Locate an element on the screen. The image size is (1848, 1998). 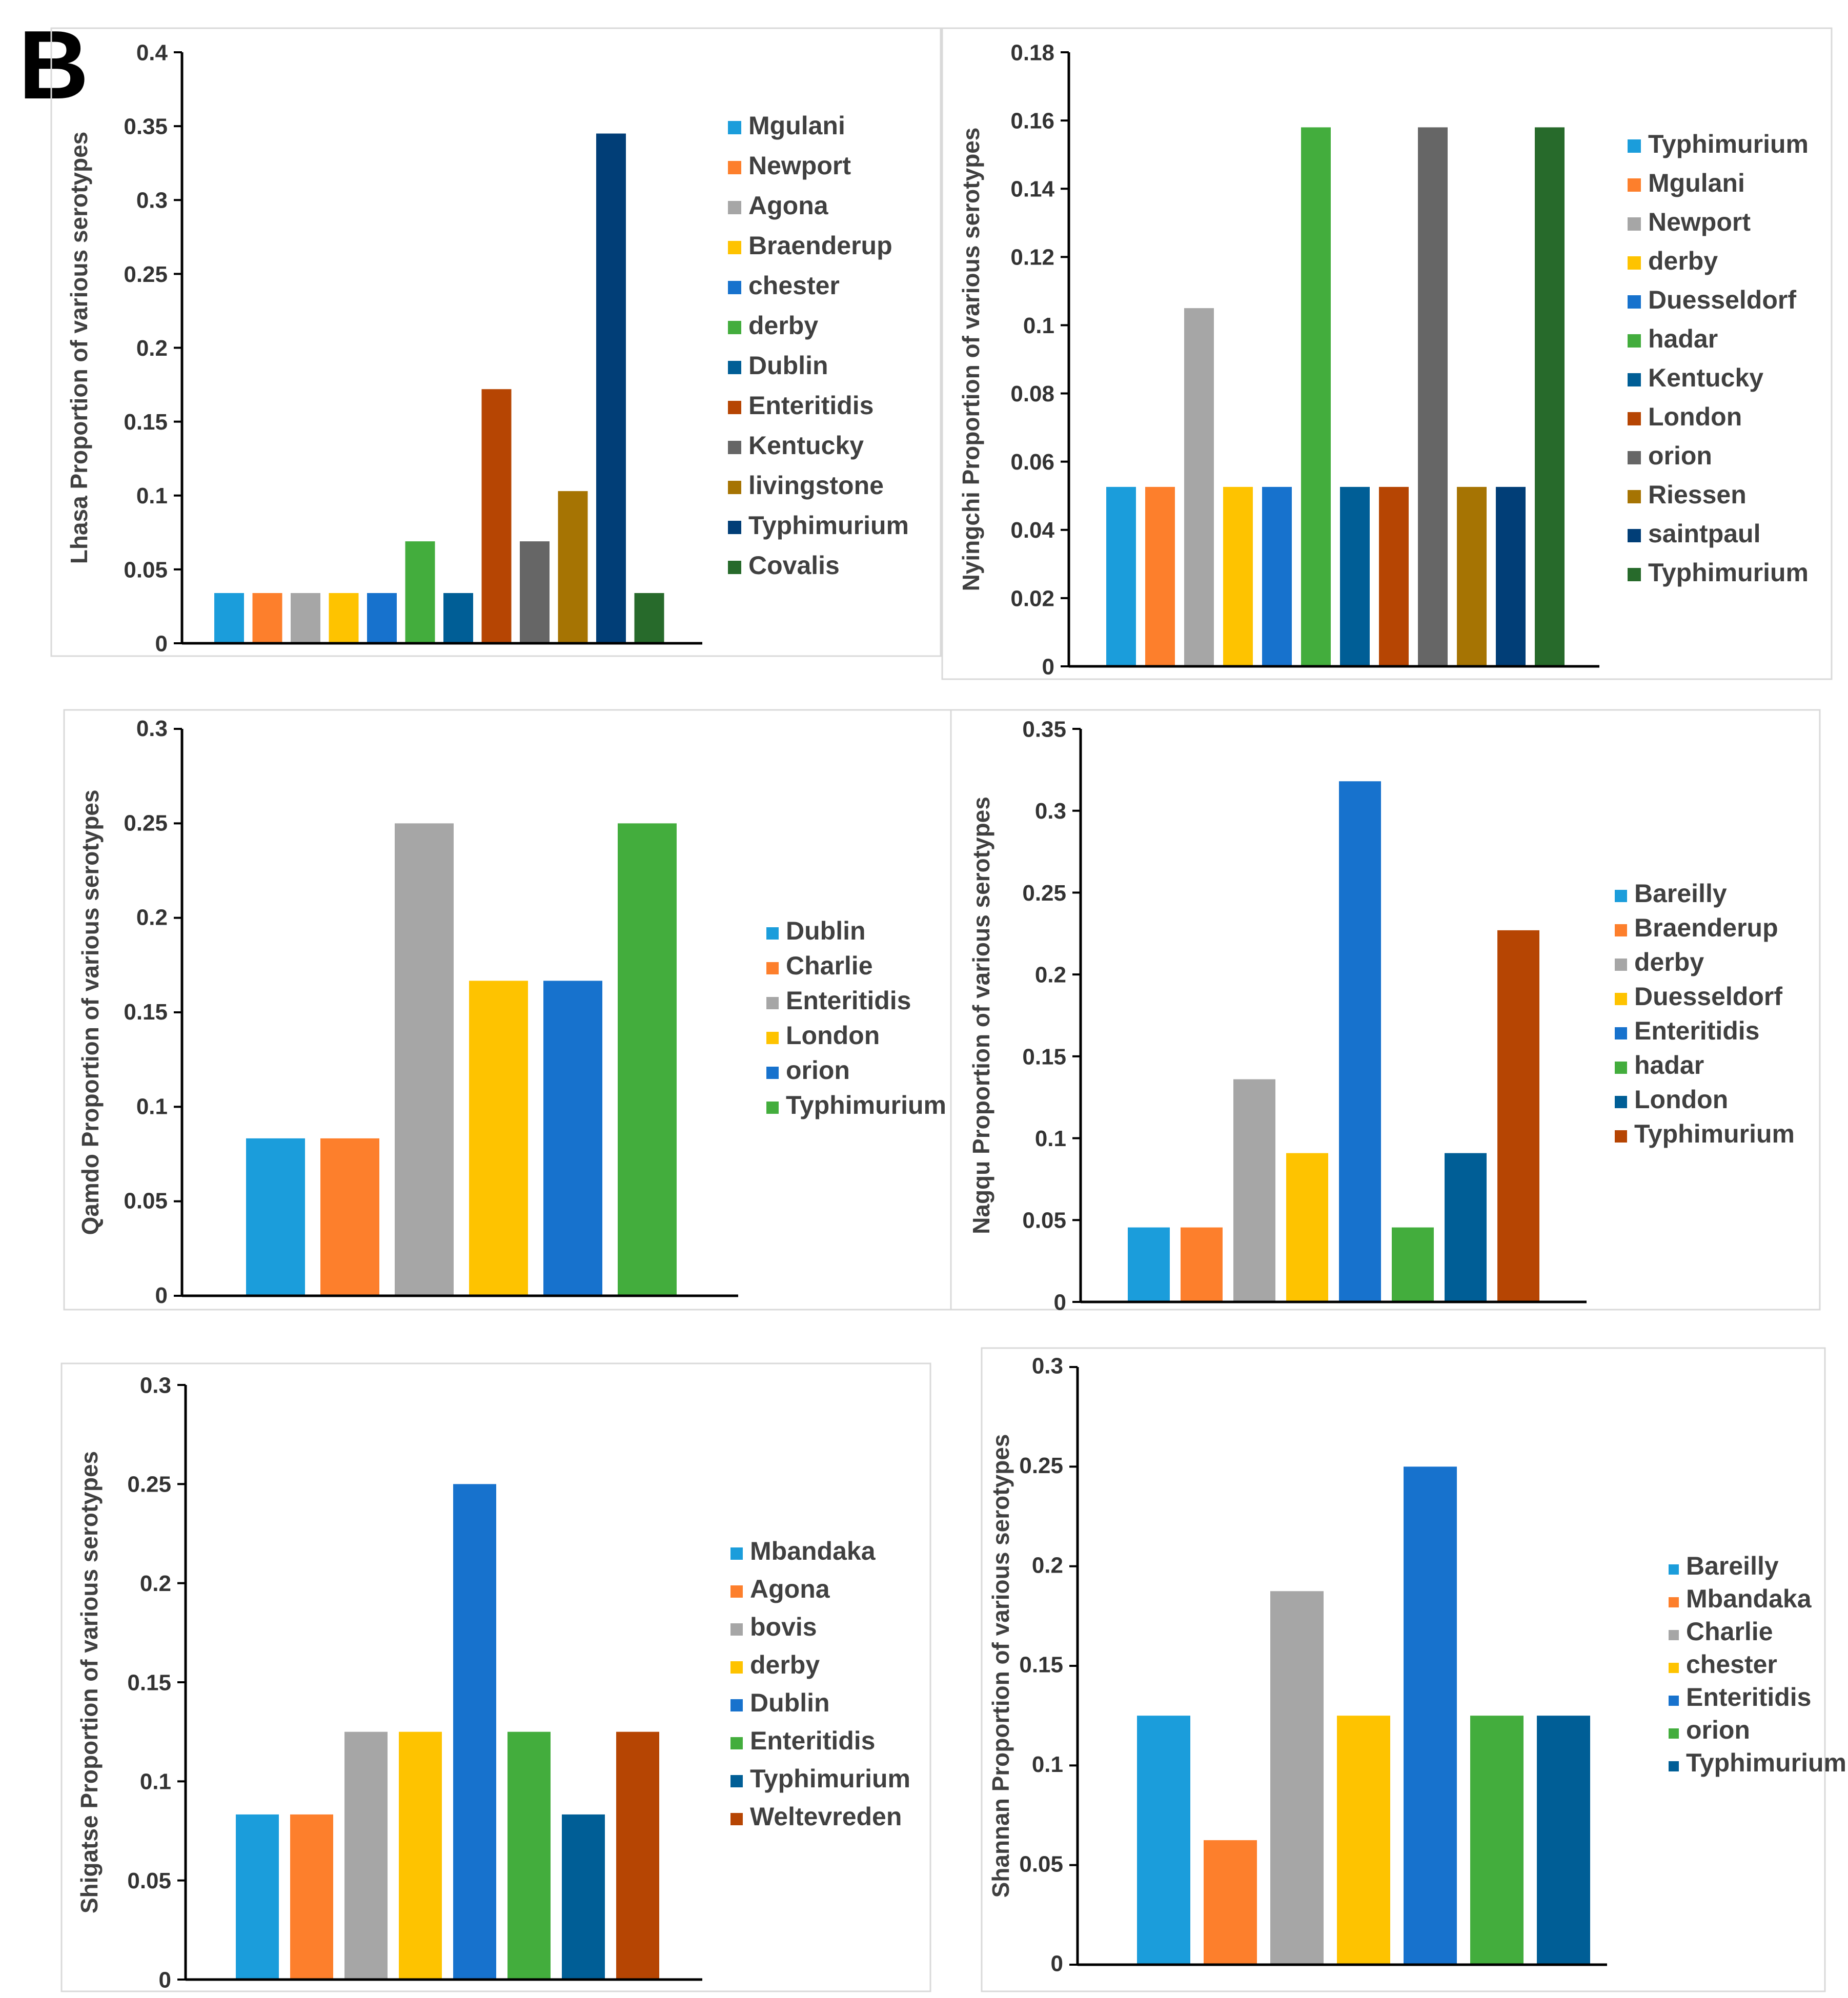
chart-frame is located at coordinates (1403, 1670).